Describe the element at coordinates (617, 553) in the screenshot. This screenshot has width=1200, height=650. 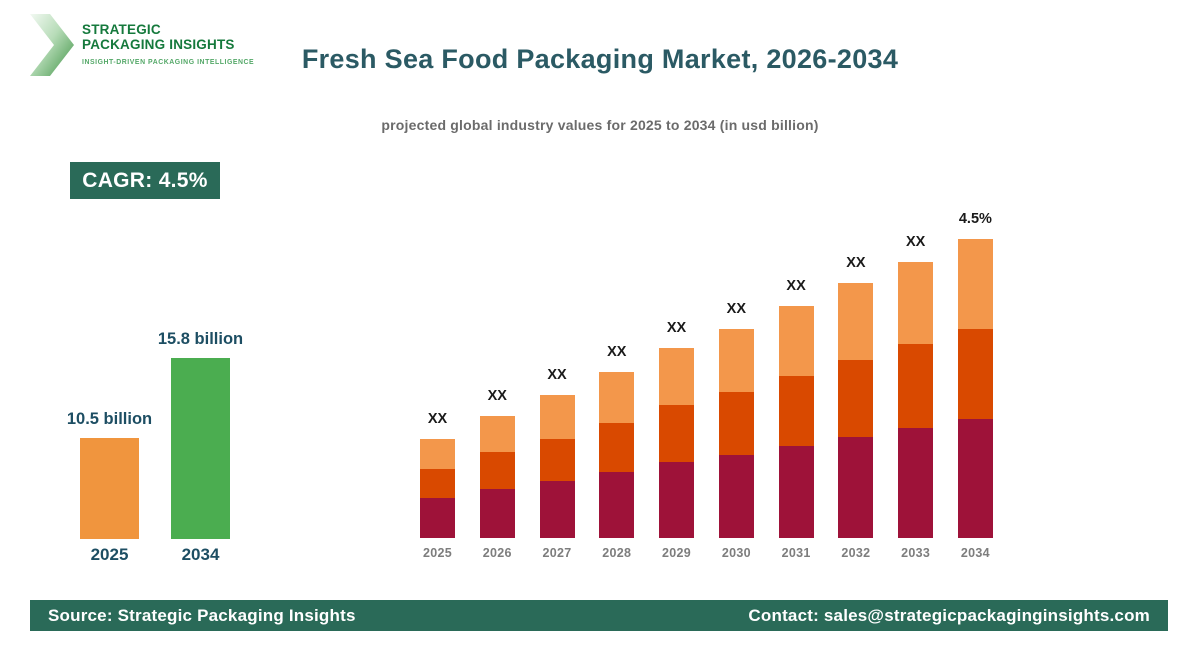
I see `x-axis-label-2028: 2028` at that location.